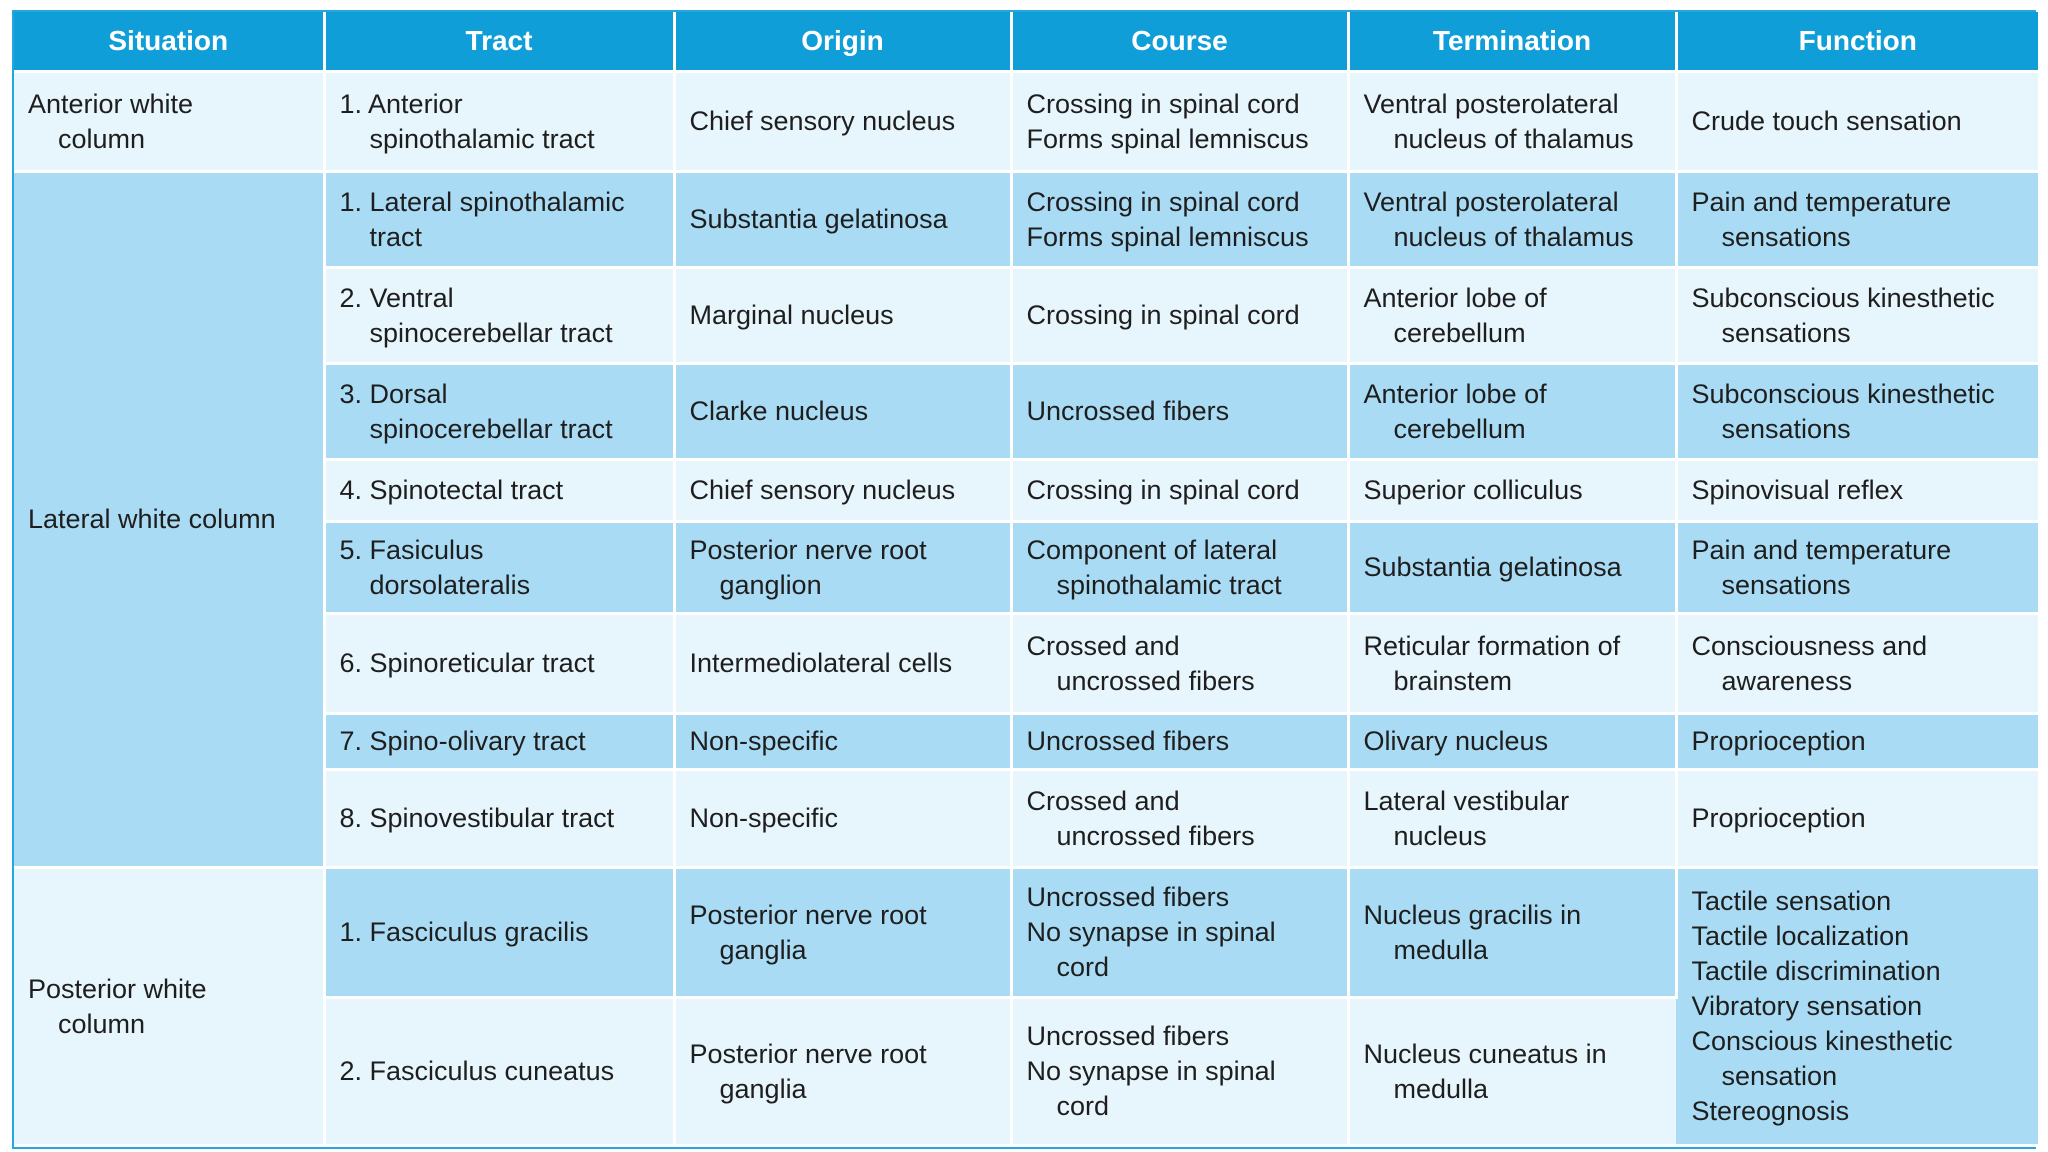  Describe the element at coordinates (1857, 664) in the screenshot. I see `function-cell: Consciousness and awareness` at that location.